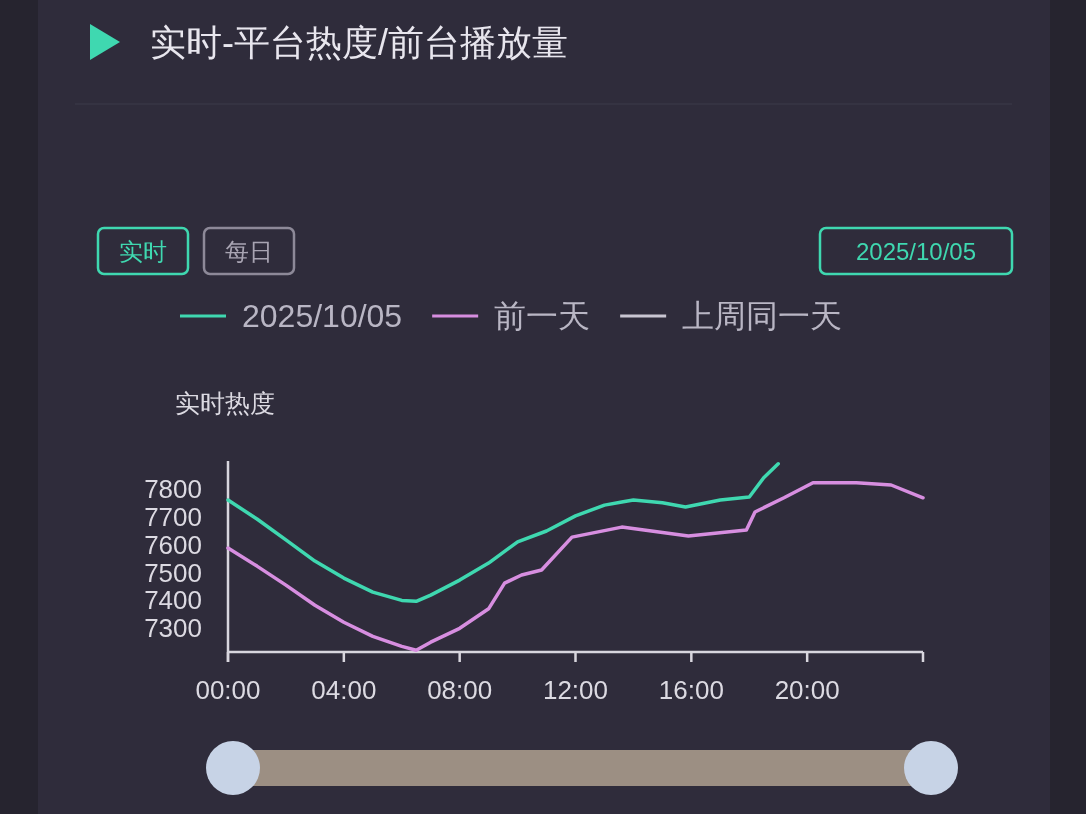 The height and width of the screenshot is (814, 1086). What do you see at coordinates (225, 403) in the screenshot?
I see `y-axis-title: 实时热度` at bounding box center [225, 403].